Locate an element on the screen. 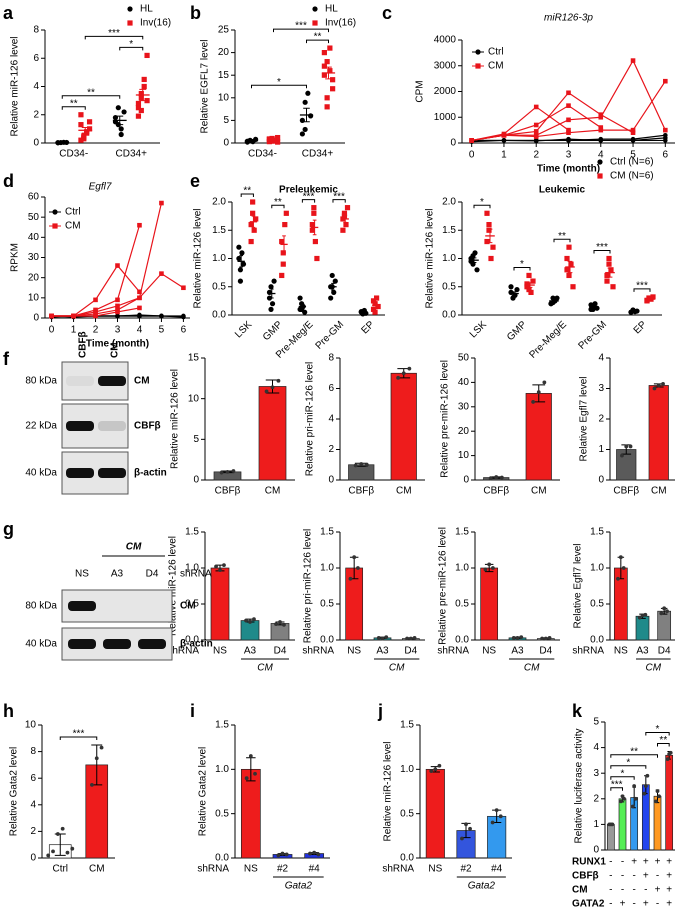  y-tick-label: 1 is located at coordinates (596, 824).